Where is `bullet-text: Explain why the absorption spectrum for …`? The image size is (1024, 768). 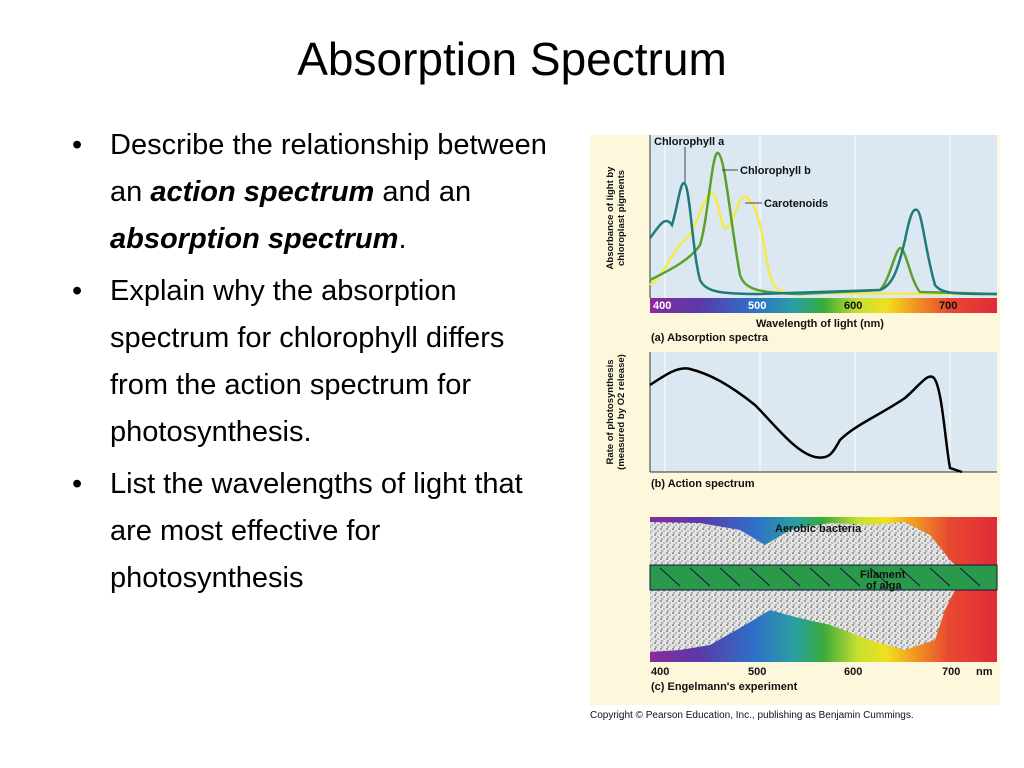 bullet-text: Explain why the absorption spectrum for … is located at coordinates (307, 361).